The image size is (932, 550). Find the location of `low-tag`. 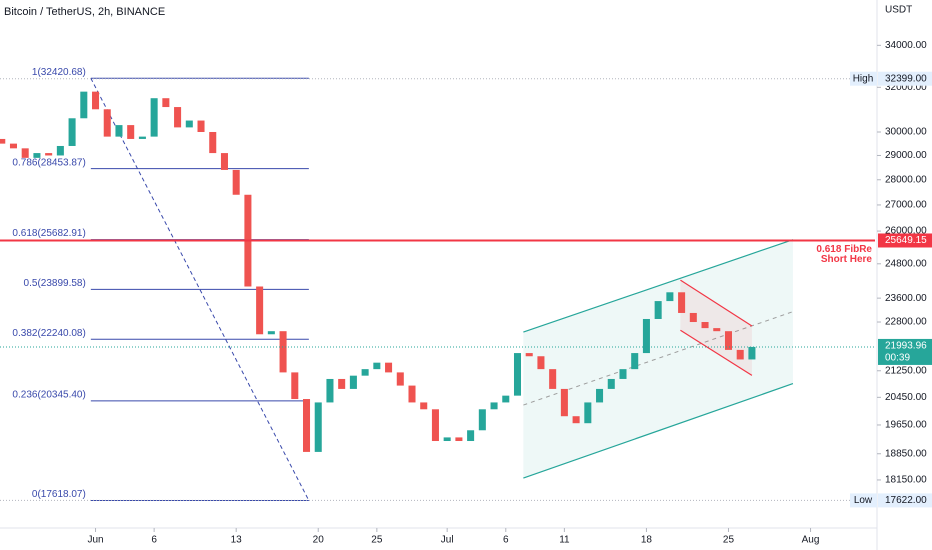

low-tag is located at coordinates (905, 500).